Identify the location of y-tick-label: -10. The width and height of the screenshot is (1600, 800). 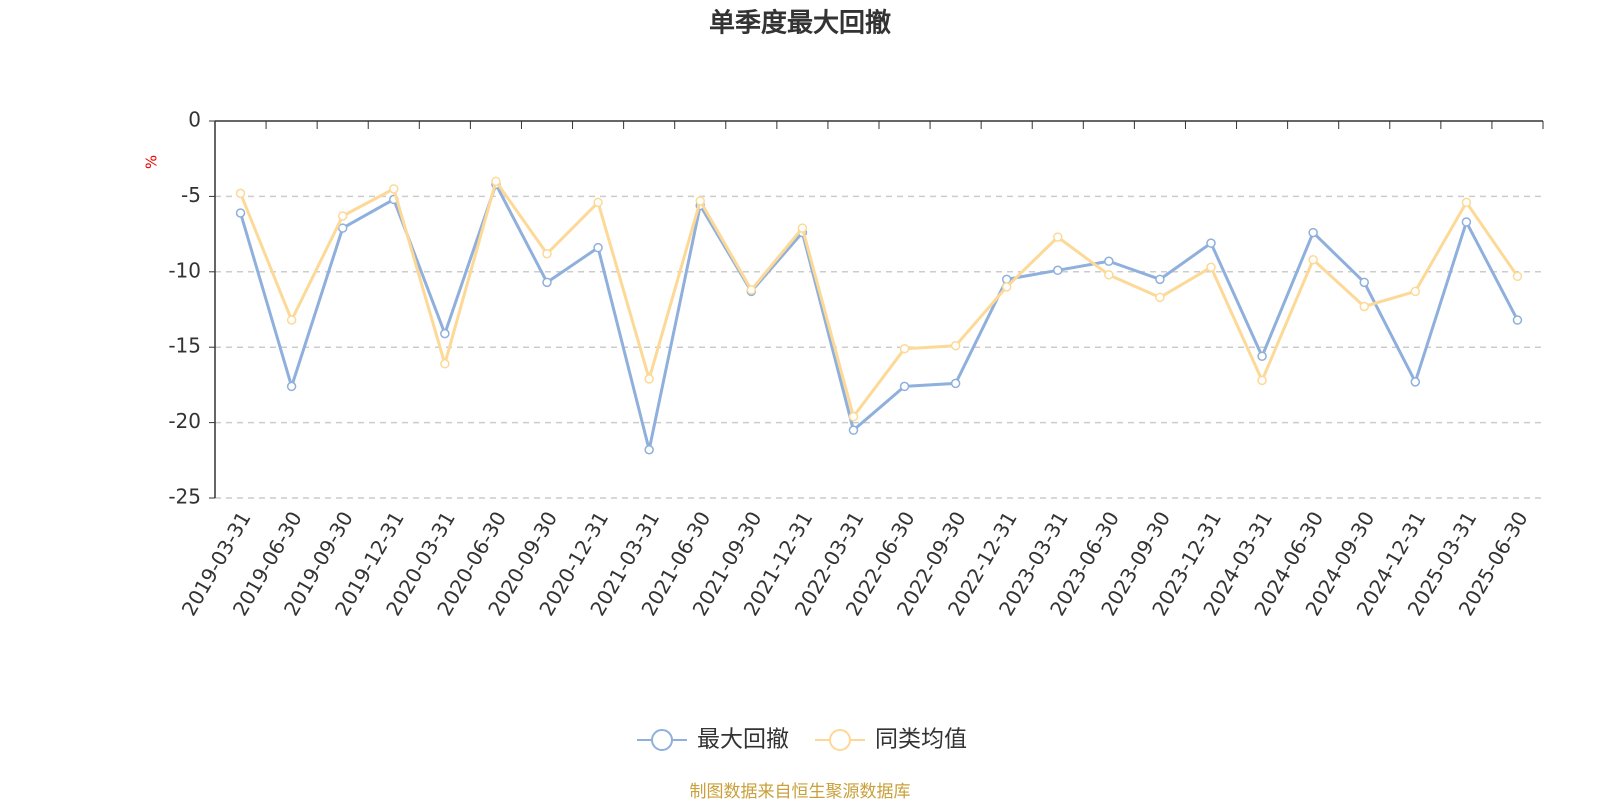
(184, 270).